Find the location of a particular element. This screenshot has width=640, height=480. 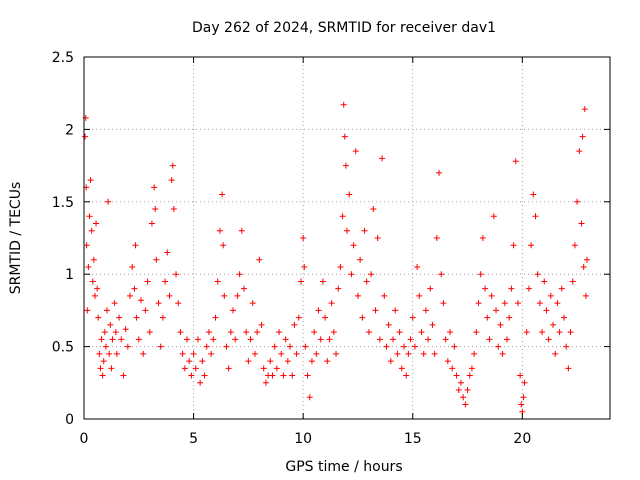

y-tick-label: 1 is located at coordinates (69, 275).